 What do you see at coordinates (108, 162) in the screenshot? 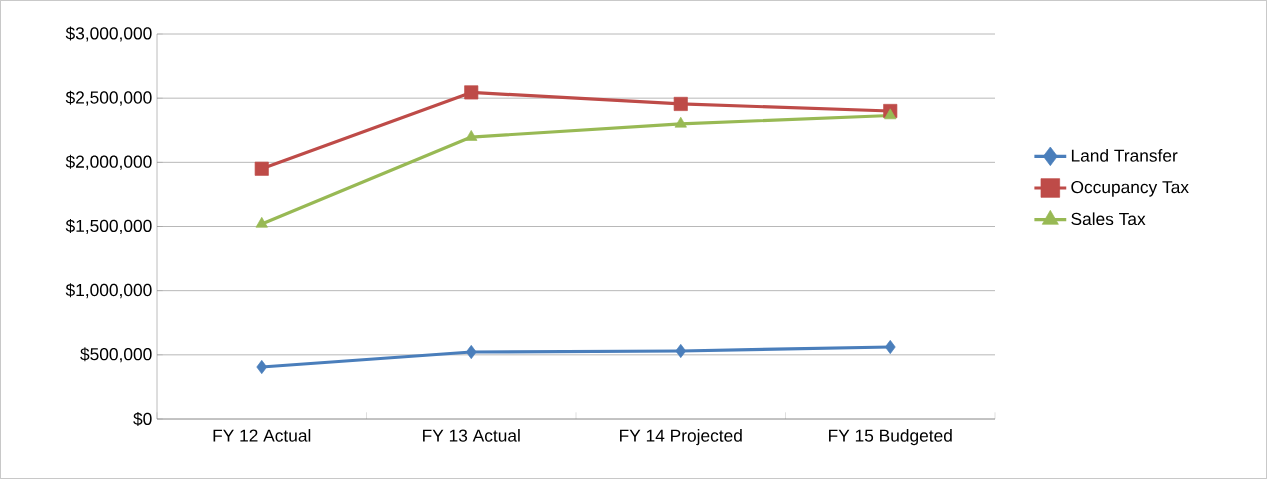
I see `y-tick-label: $2,000,000` at bounding box center [108, 162].